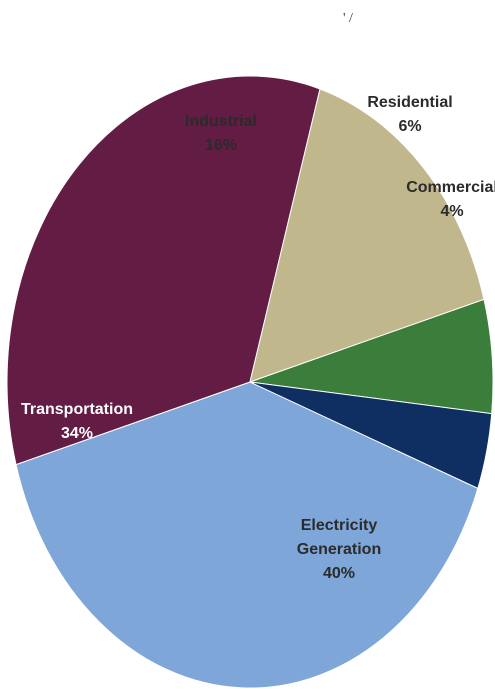 This screenshot has height=689, width=495. Describe the element at coordinates (371, 435) in the screenshot. I see `pie-slice-commercial` at that location.